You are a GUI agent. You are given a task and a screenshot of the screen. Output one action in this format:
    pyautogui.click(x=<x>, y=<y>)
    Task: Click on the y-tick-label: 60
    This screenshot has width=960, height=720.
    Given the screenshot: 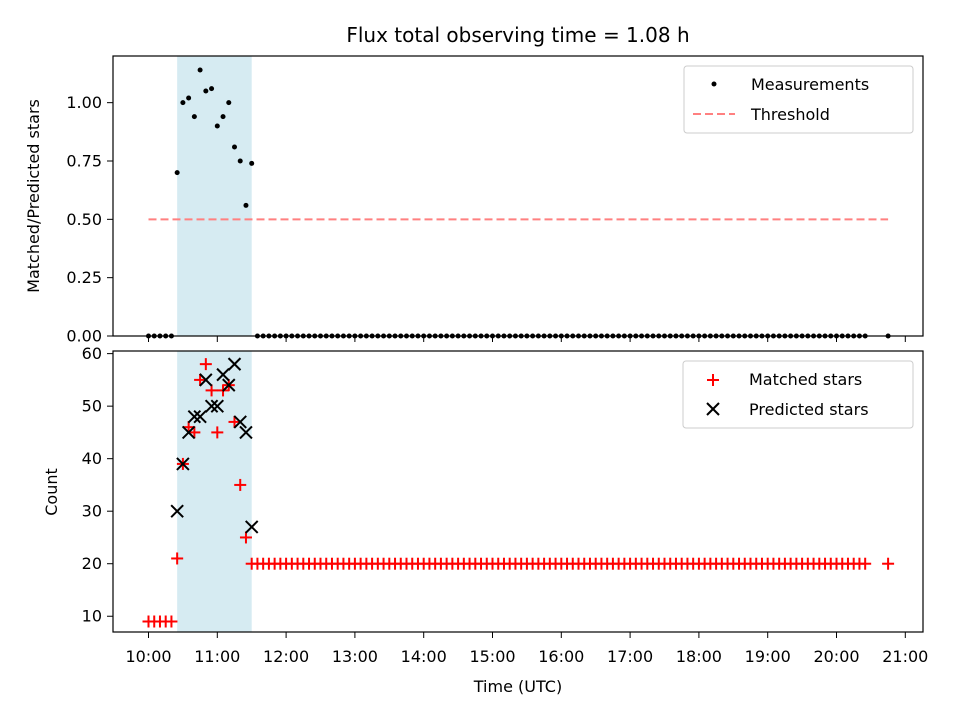 What is the action you would take?
    pyautogui.click(x=92, y=353)
    